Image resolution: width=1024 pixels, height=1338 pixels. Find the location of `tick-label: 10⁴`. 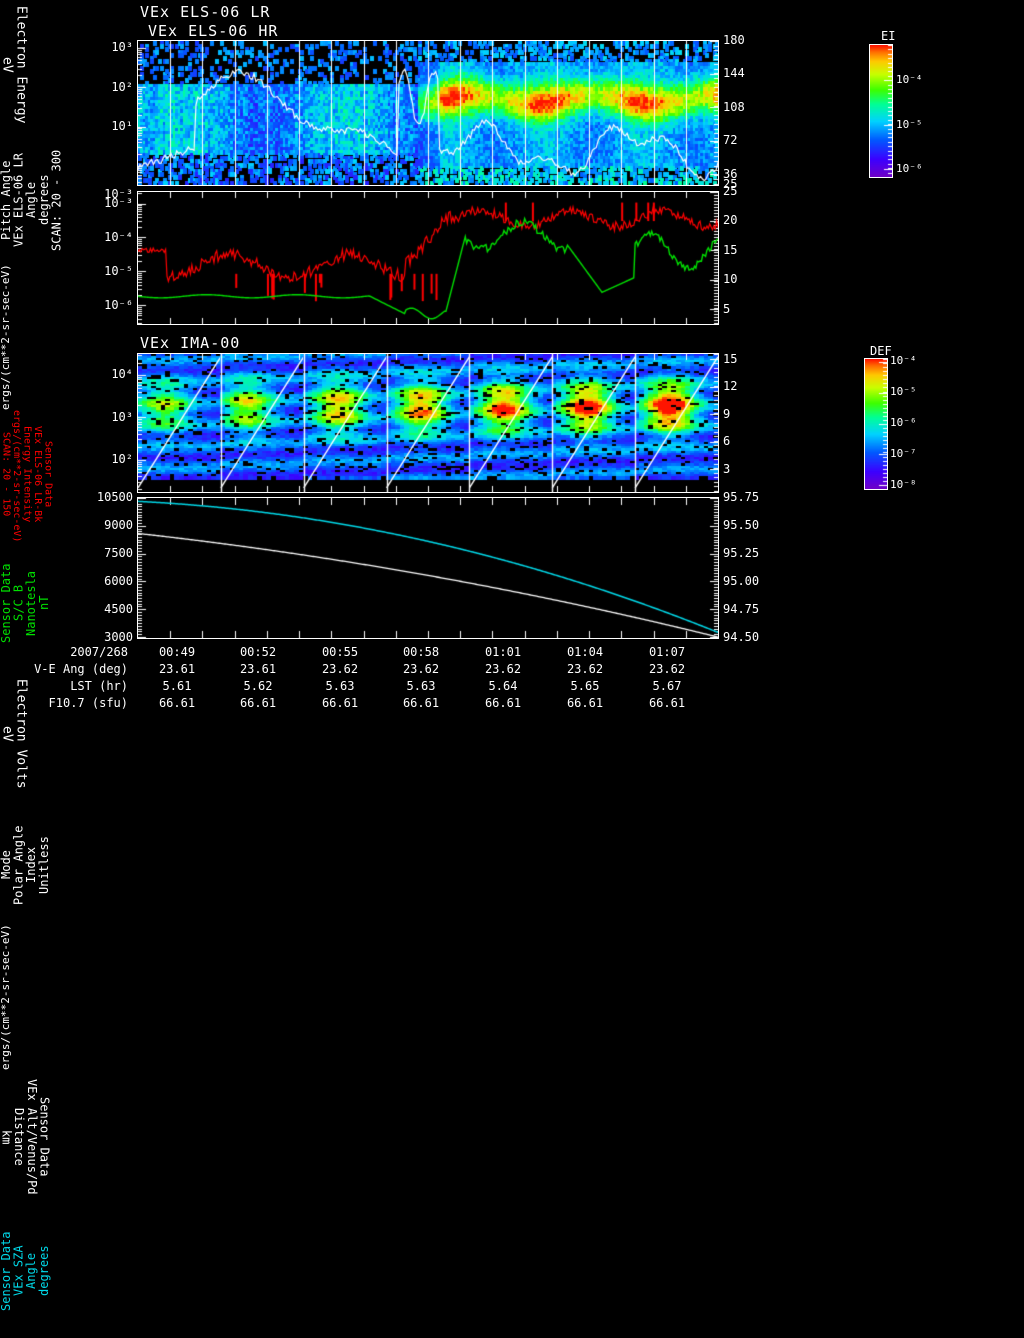

tick-label: 10⁴ is located at coordinates (122, 374).